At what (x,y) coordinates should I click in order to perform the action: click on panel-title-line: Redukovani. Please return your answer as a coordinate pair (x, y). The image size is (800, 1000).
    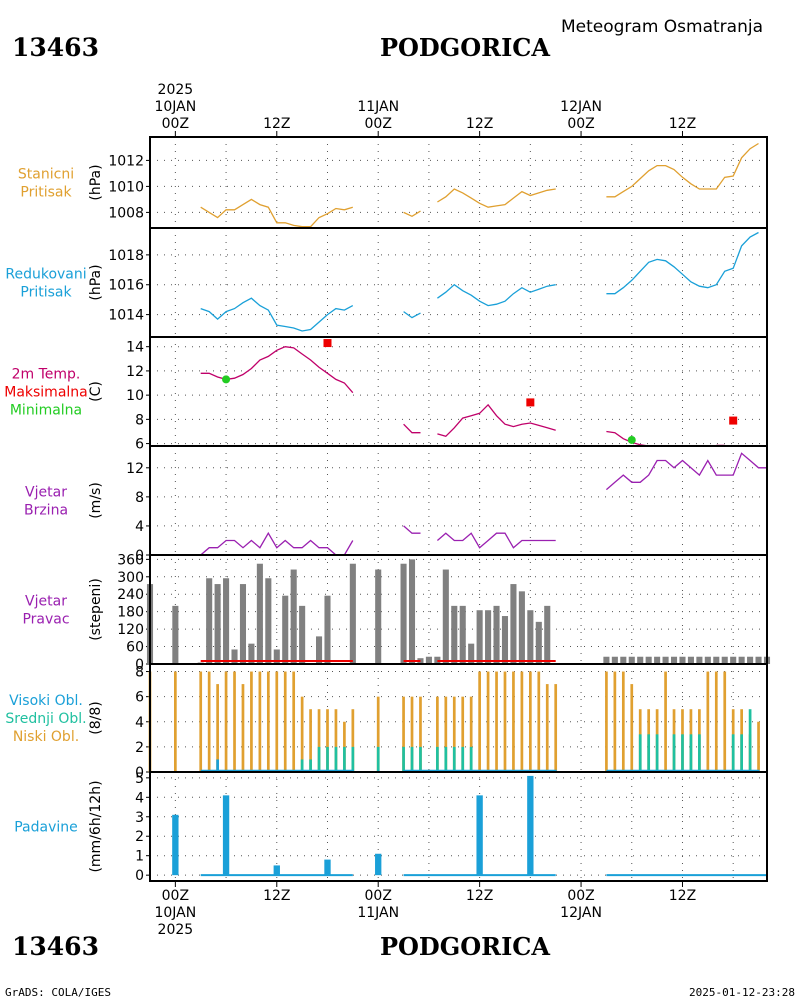
    Looking at the image, I should click on (45, 275).